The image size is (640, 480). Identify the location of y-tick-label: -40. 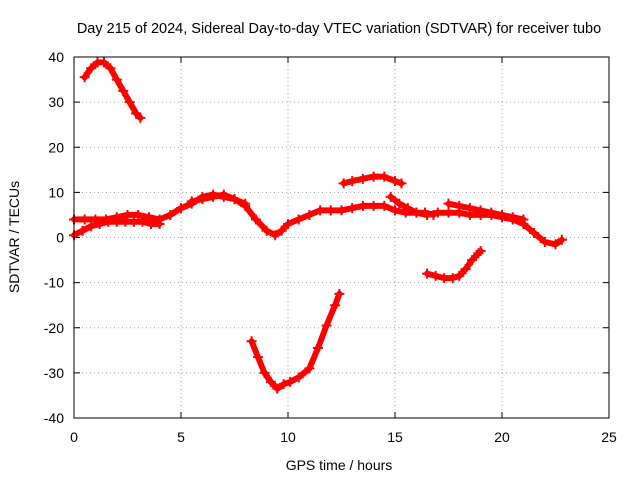
(54, 418).